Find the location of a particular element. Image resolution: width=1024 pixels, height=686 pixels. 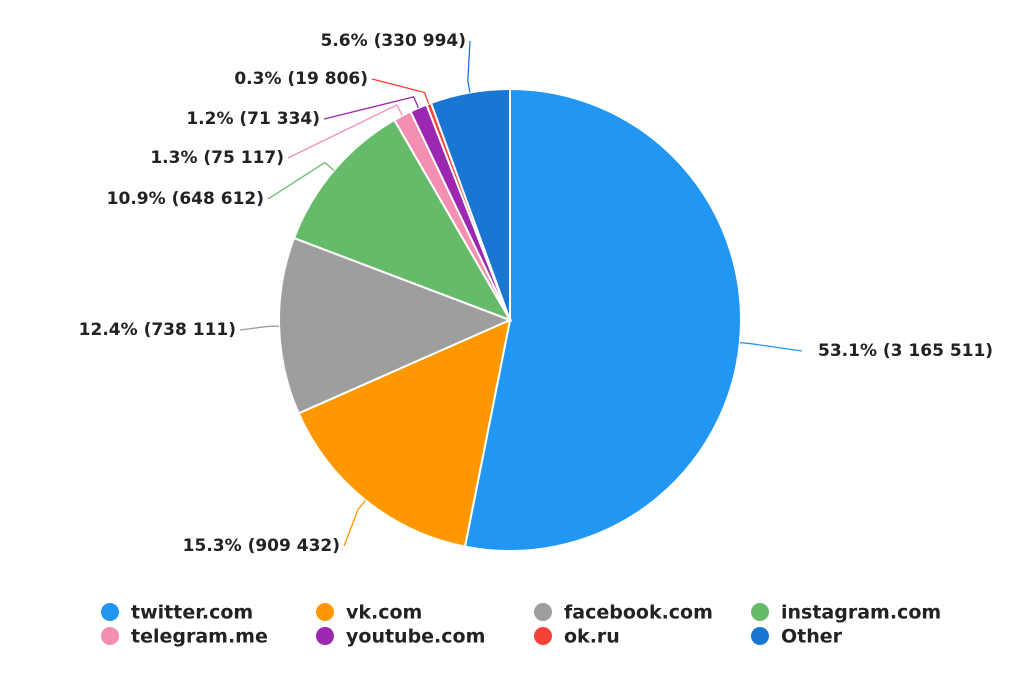

legend-label: Other is located at coordinates (812, 637).